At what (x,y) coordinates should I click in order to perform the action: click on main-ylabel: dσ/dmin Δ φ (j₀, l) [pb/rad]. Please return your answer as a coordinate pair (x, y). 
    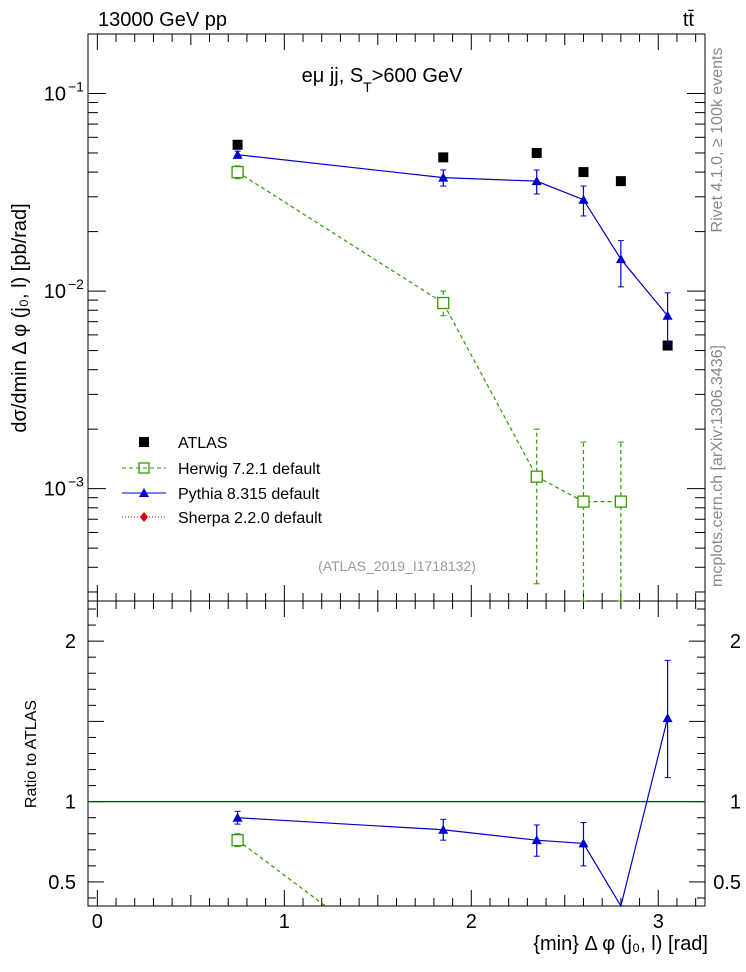
    Looking at the image, I should click on (20, 317).